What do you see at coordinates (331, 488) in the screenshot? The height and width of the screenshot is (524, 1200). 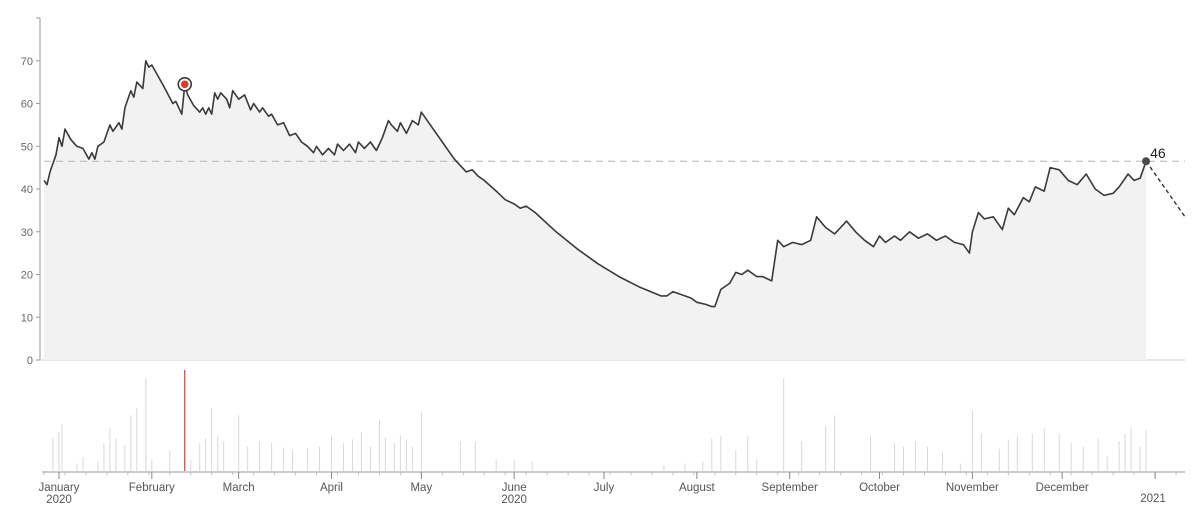 I see `x-month-label: April` at bounding box center [331, 488].